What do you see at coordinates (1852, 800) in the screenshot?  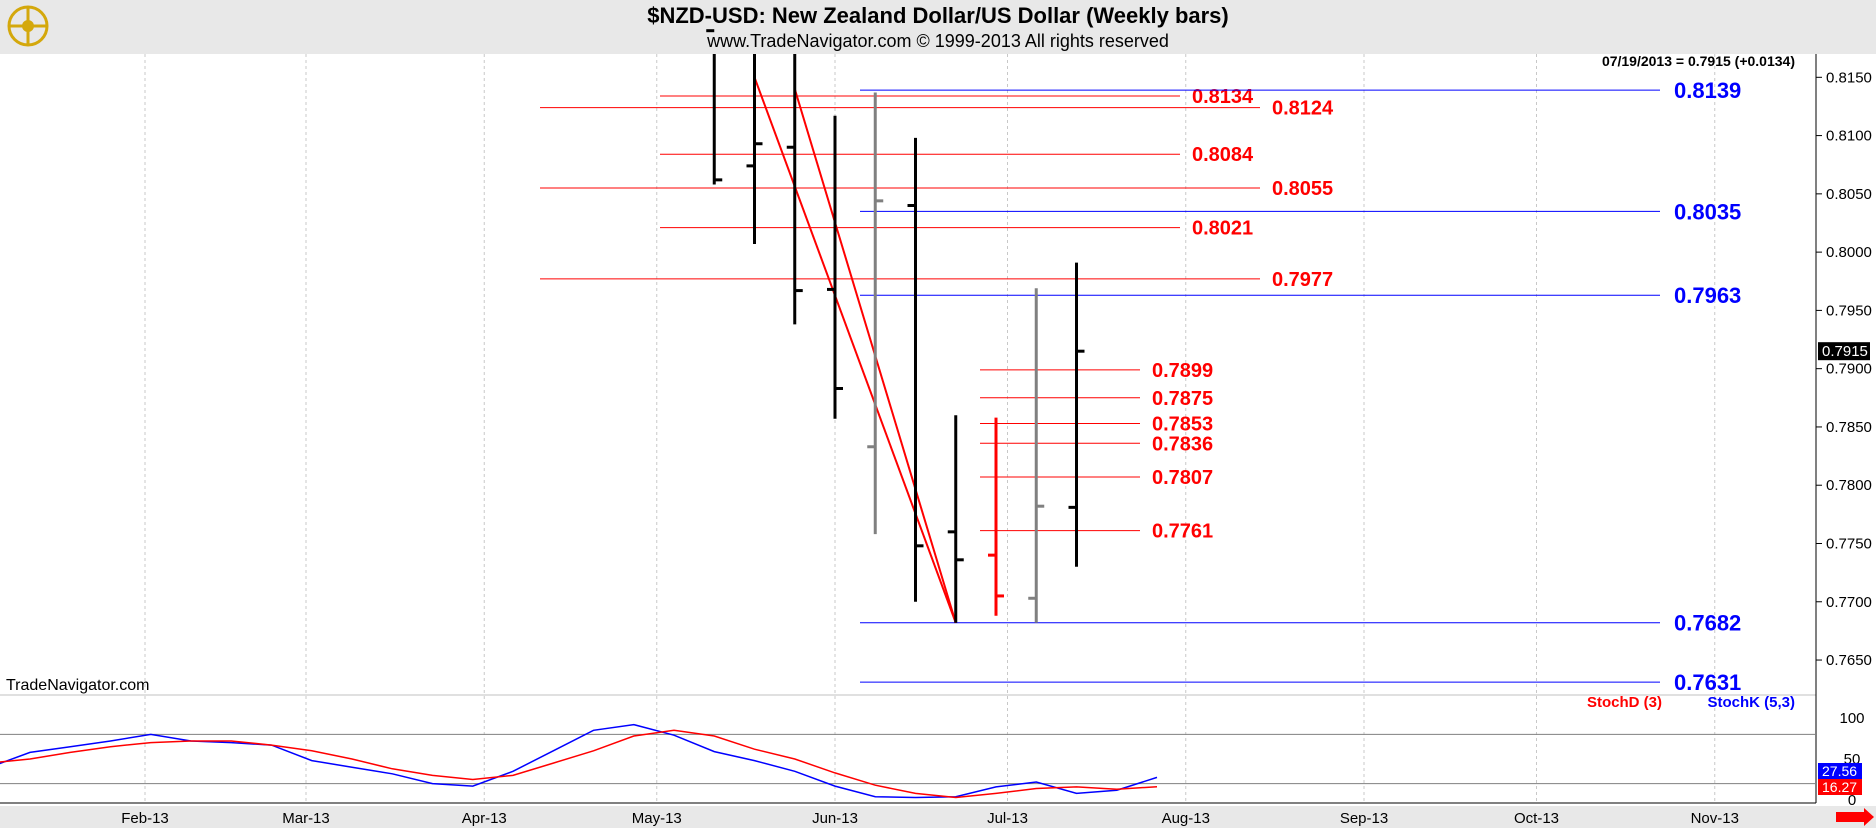 I see `stoch-y-tick-label: 0` at bounding box center [1852, 800].